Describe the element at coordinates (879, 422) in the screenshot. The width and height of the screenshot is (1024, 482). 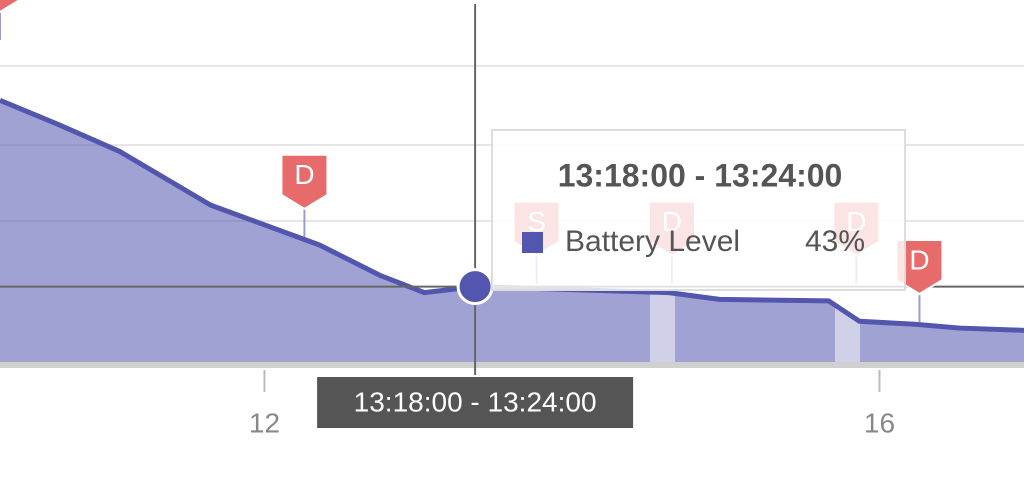
I see `x-tick-label: 16` at that location.